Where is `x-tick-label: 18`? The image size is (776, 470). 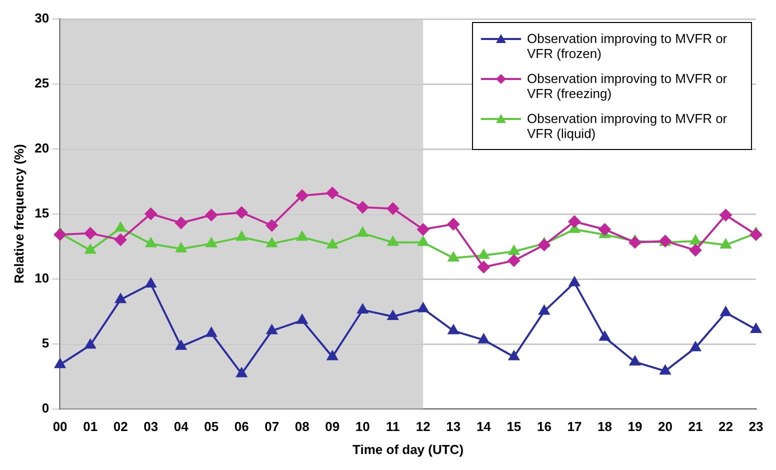
x-tick-label: 18 is located at coordinates (604, 426).